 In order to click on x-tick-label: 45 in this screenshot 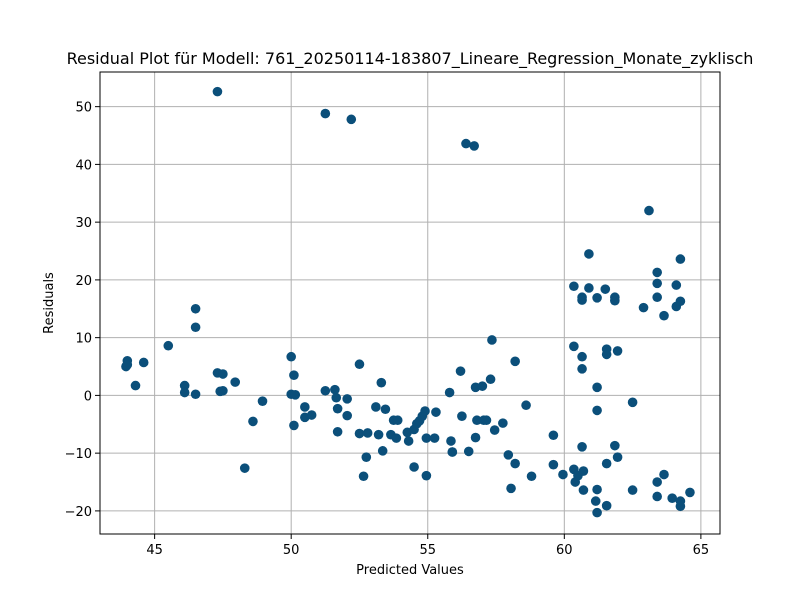, I will do `click(154, 550)`.